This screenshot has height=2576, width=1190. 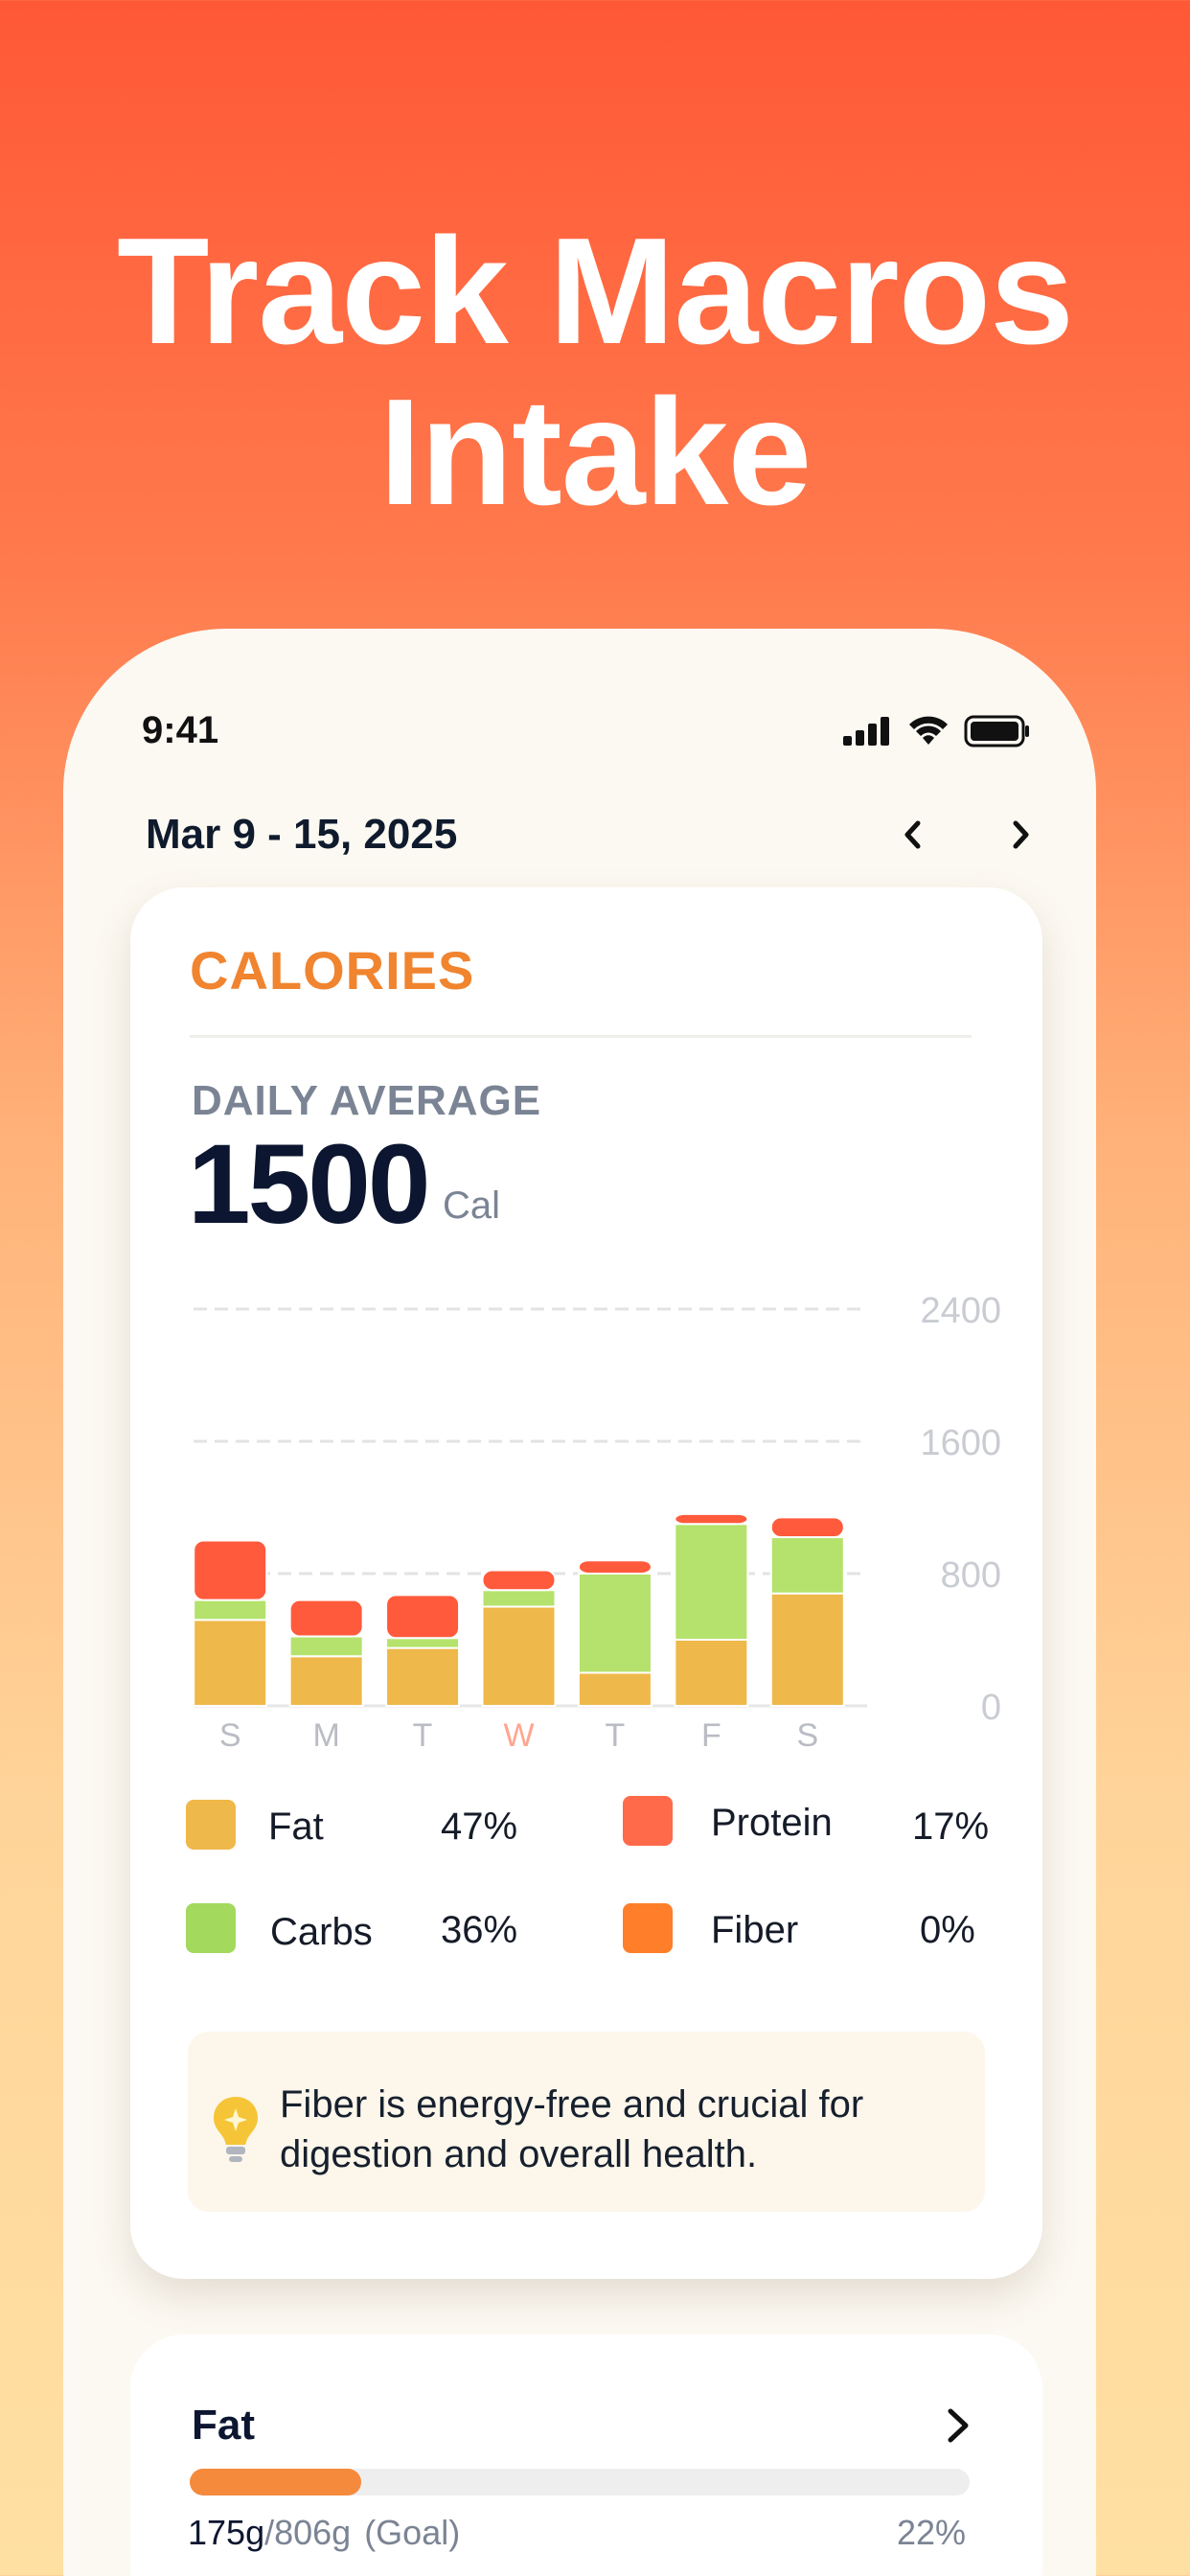 I want to click on fat-swatch, so click(x=211, y=1825).